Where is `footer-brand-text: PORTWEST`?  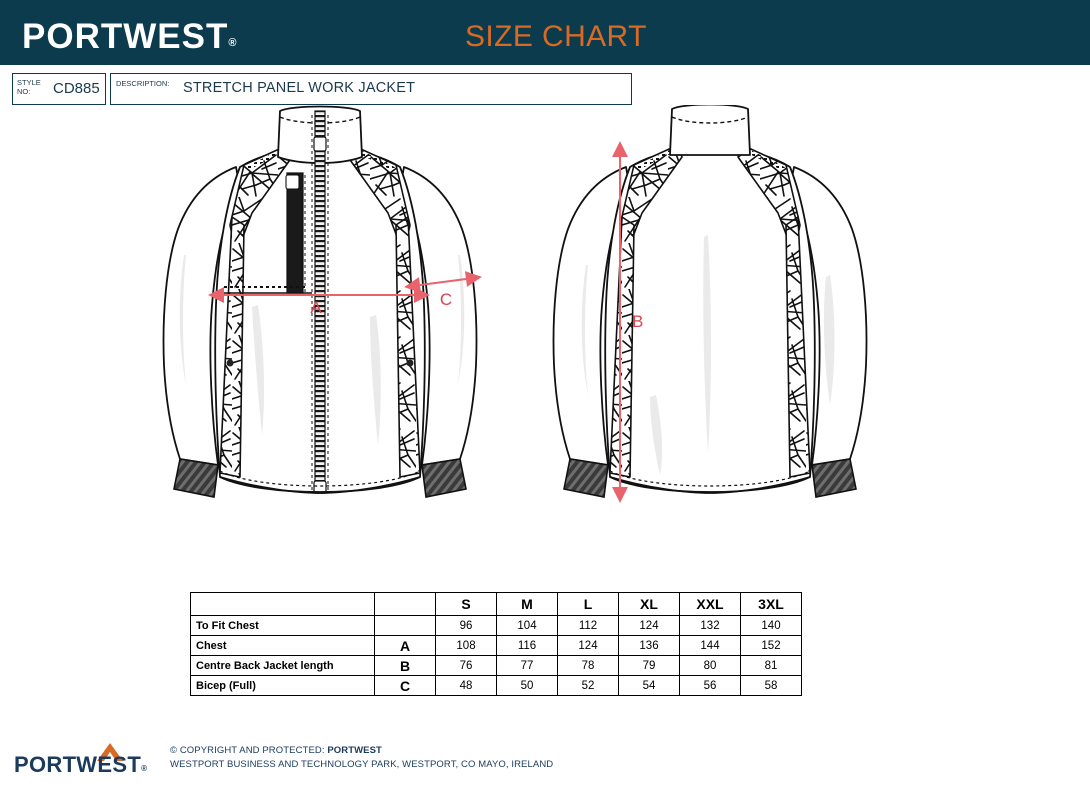 footer-brand-text: PORTWEST is located at coordinates (78, 764).